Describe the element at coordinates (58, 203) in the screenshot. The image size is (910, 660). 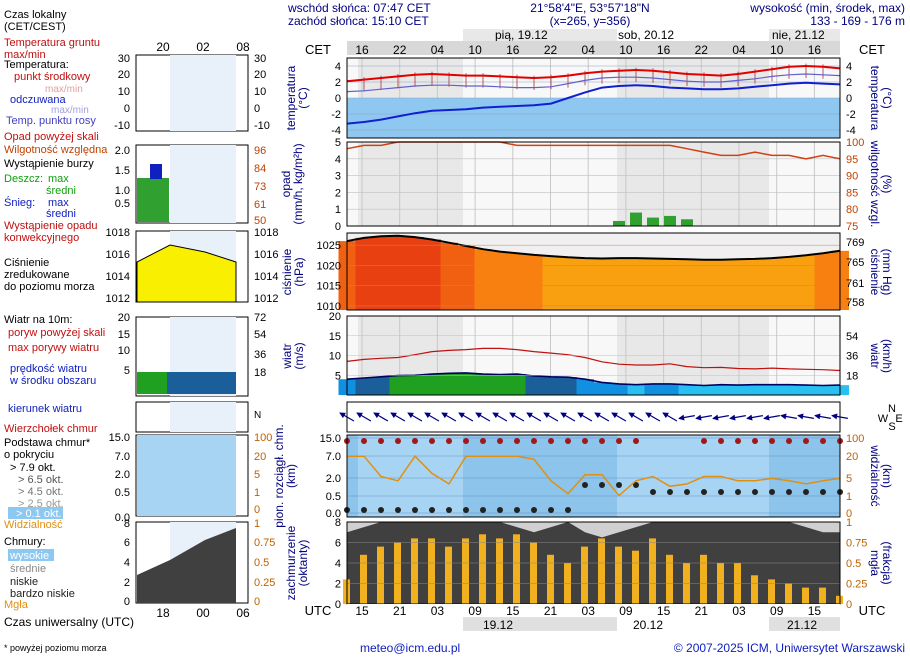
I see `legend-snow-max: max` at that location.